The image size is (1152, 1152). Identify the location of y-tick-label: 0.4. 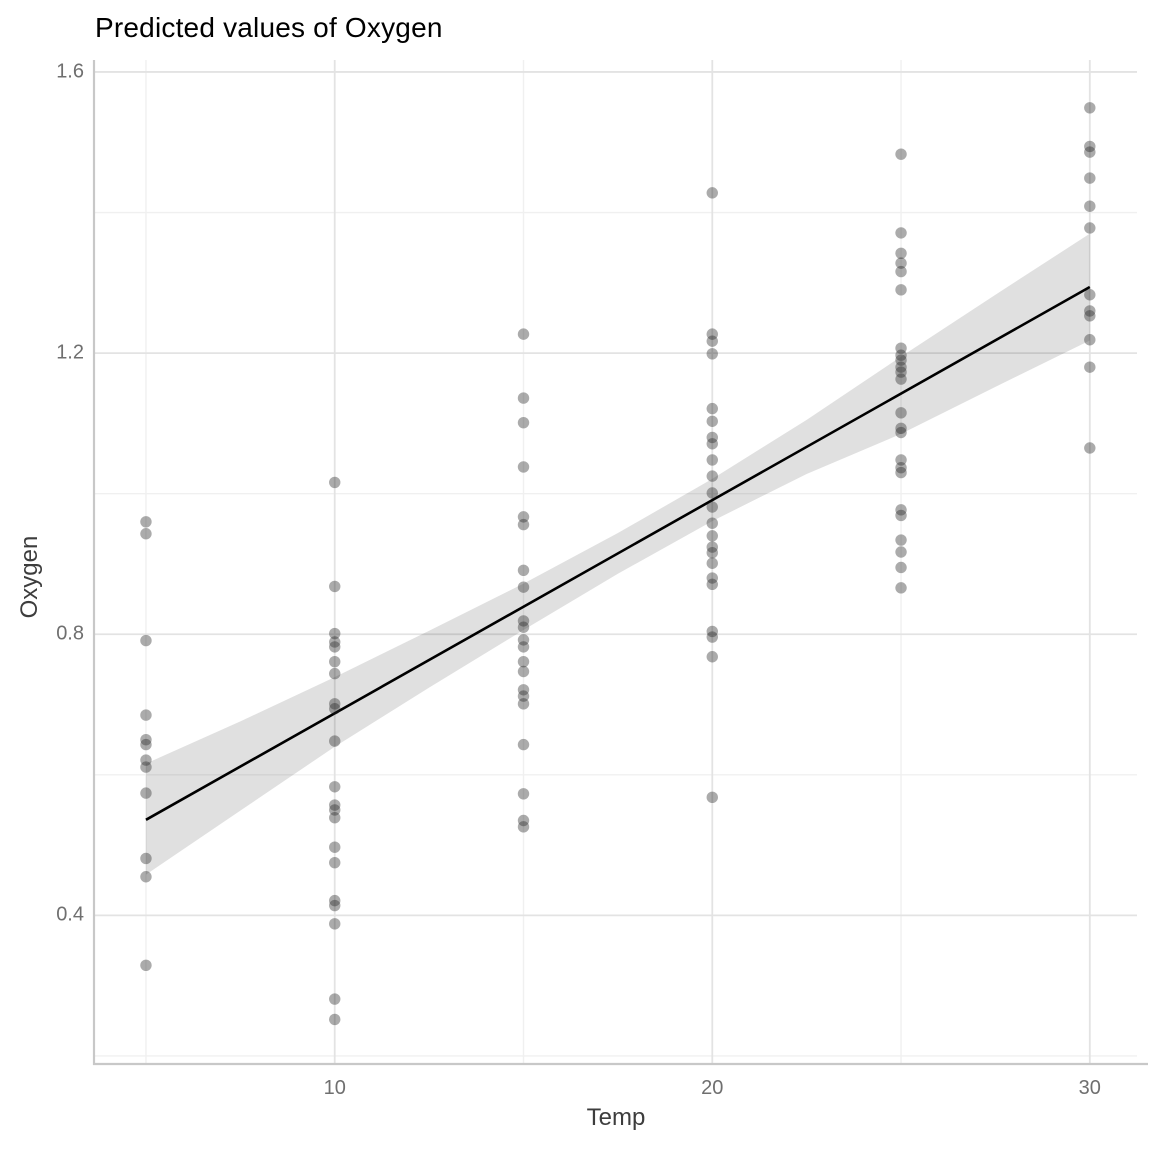
(70, 914).